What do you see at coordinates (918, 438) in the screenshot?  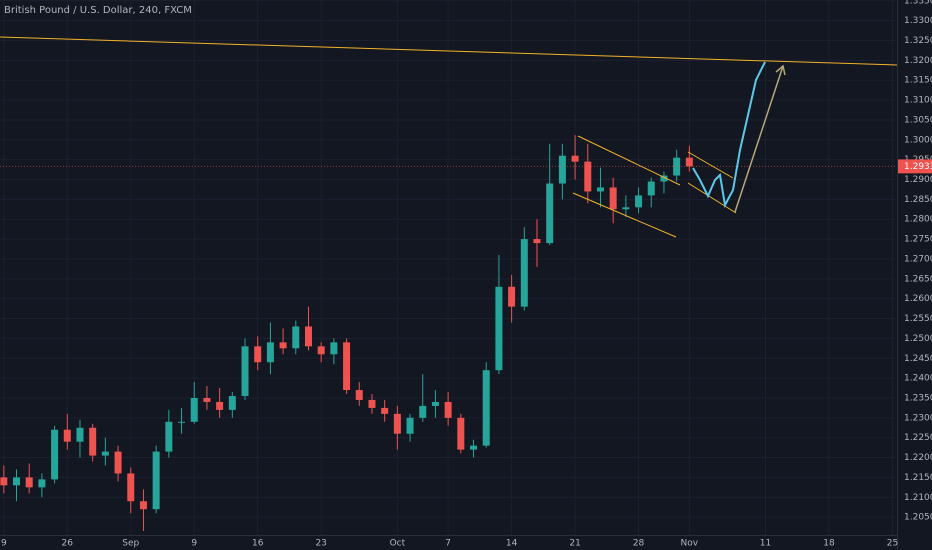 I see `y-tick-label: 1.22500` at bounding box center [918, 438].